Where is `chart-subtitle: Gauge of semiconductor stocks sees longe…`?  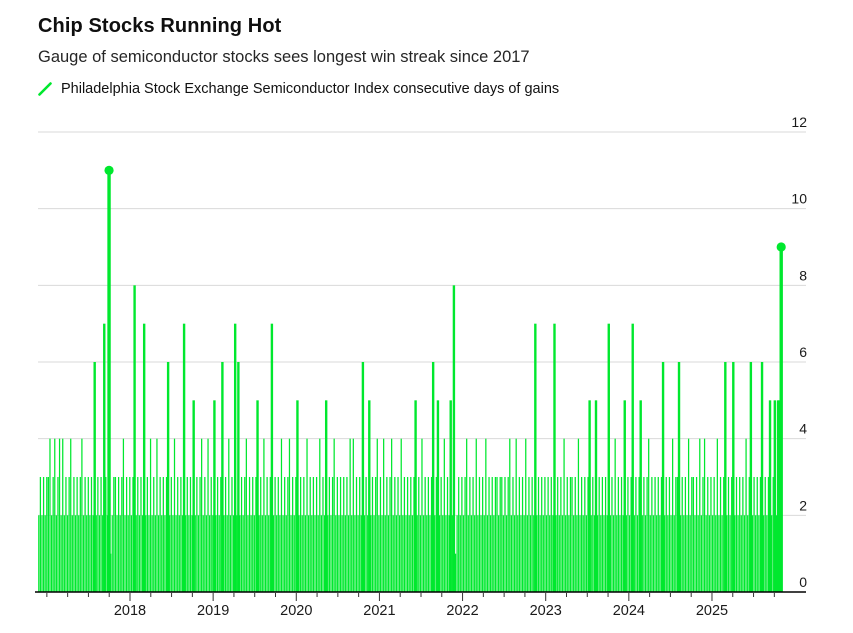
chart-subtitle: Gauge of semiconductor stocks sees longe… is located at coordinates (284, 57).